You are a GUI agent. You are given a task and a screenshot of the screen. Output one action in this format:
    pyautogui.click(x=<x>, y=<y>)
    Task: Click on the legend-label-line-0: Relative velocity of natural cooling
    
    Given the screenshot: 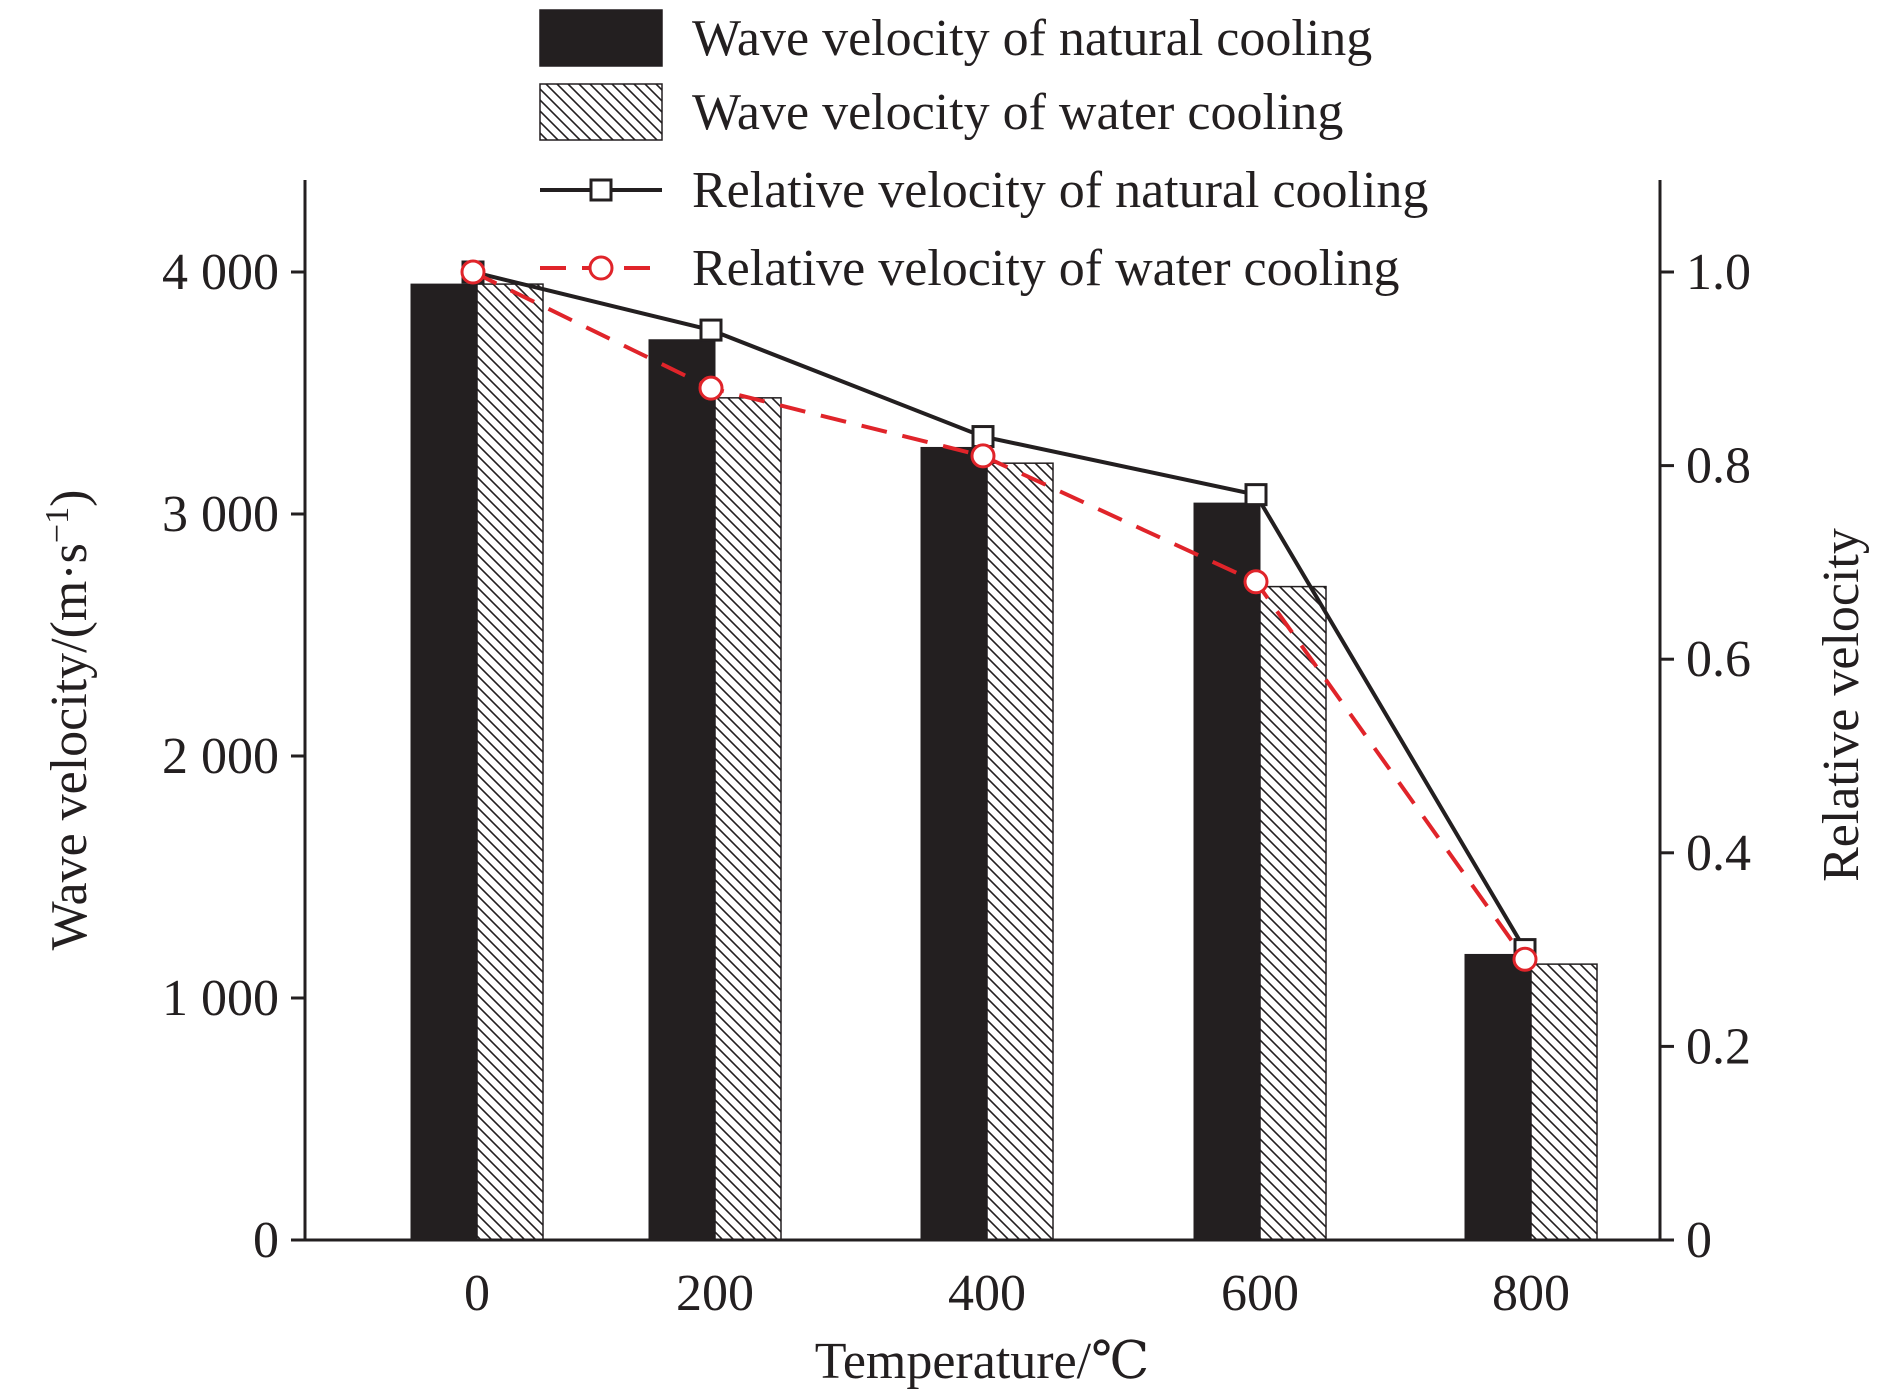 What is the action you would take?
    pyautogui.click(x=1060, y=190)
    